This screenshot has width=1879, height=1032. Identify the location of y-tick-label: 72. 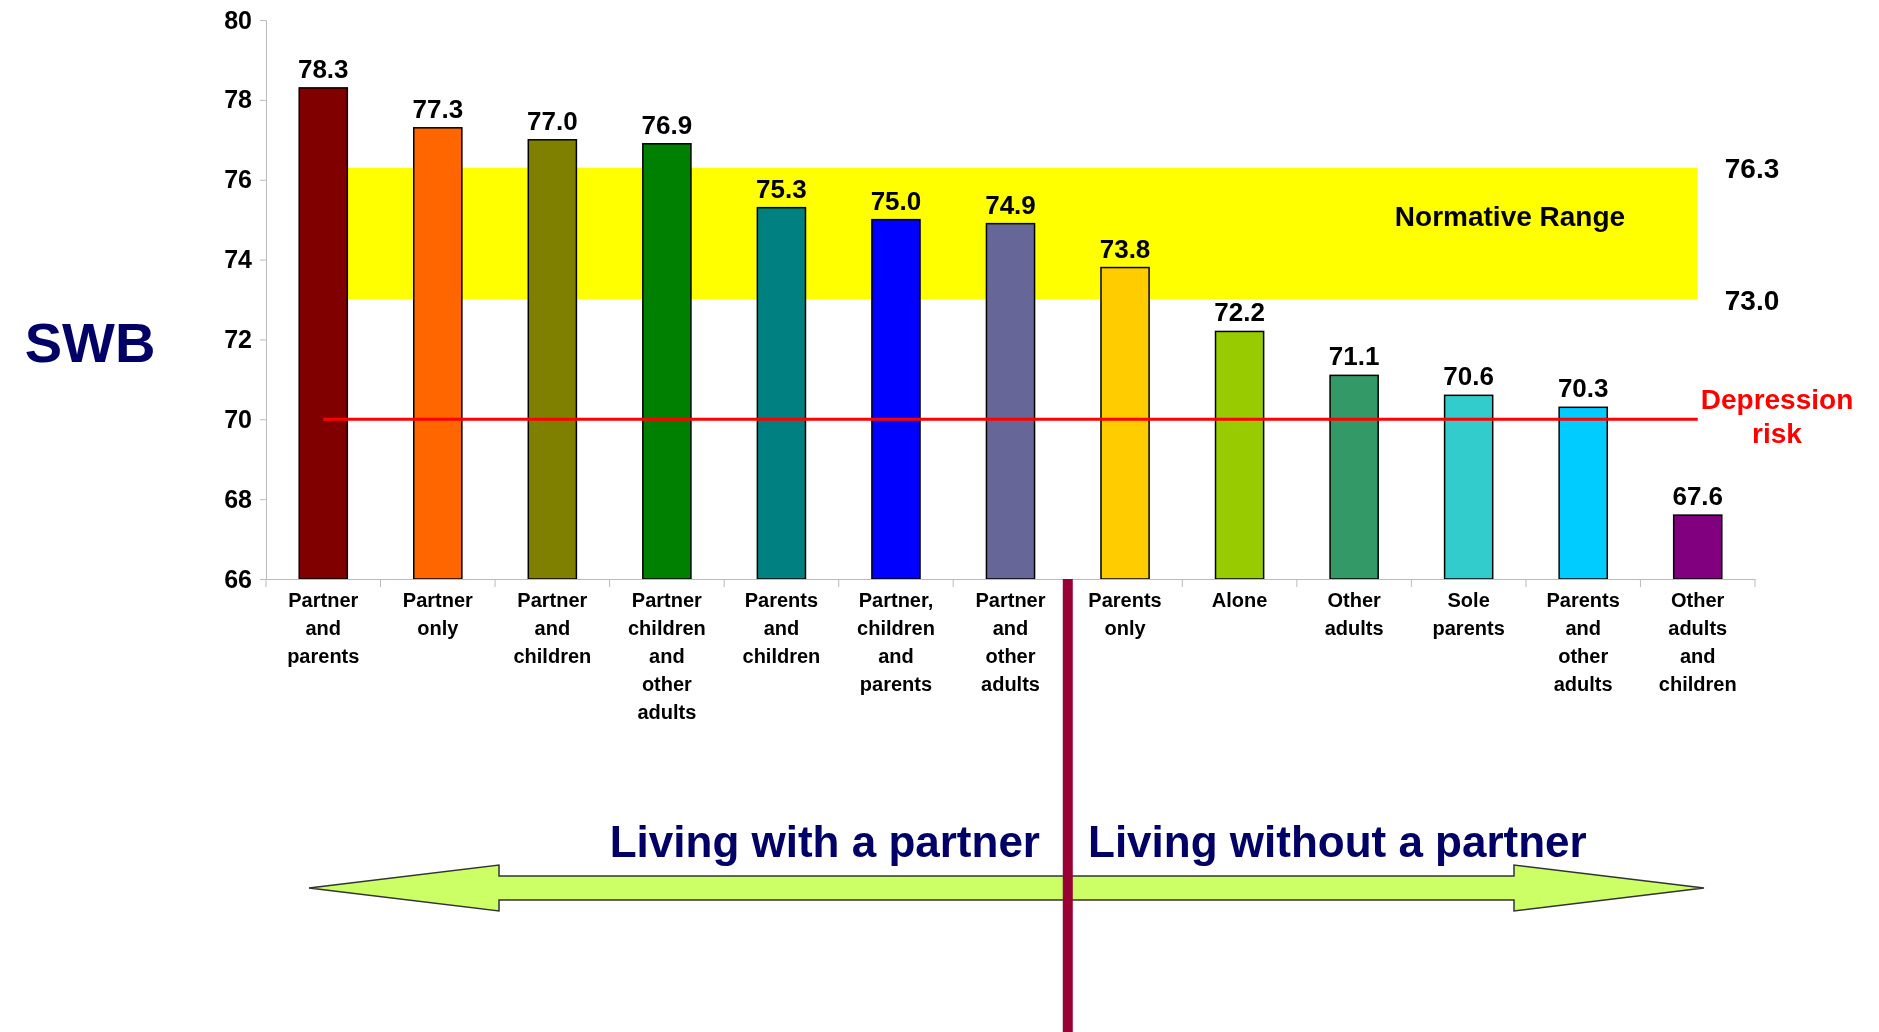
(238, 338).